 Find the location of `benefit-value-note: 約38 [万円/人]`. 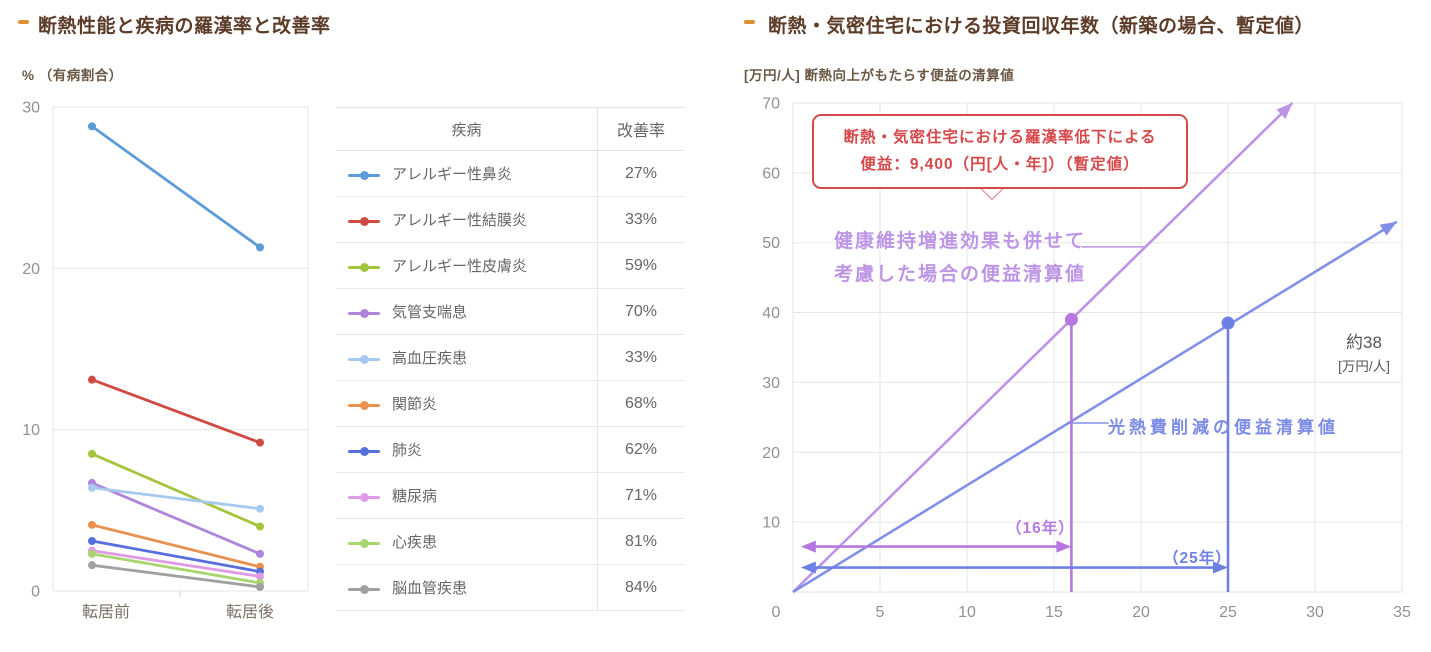

benefit-value-note: 約38 [万円/人] is located at coordinates (1364, 351).